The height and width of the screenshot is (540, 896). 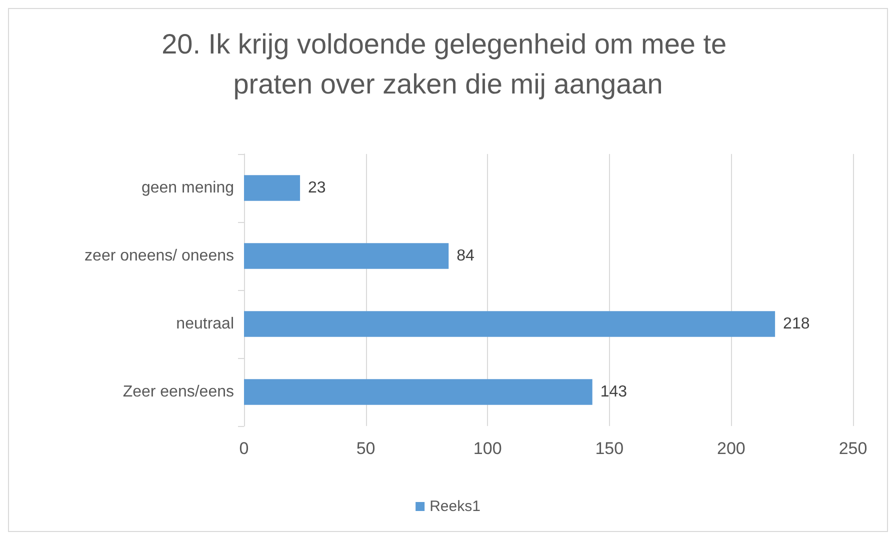 What do you see at coordinates (159, 256) in the screenshot?
I see `y-tick-label: zeer oneens/ oneens` at bounding box center [159, 256].